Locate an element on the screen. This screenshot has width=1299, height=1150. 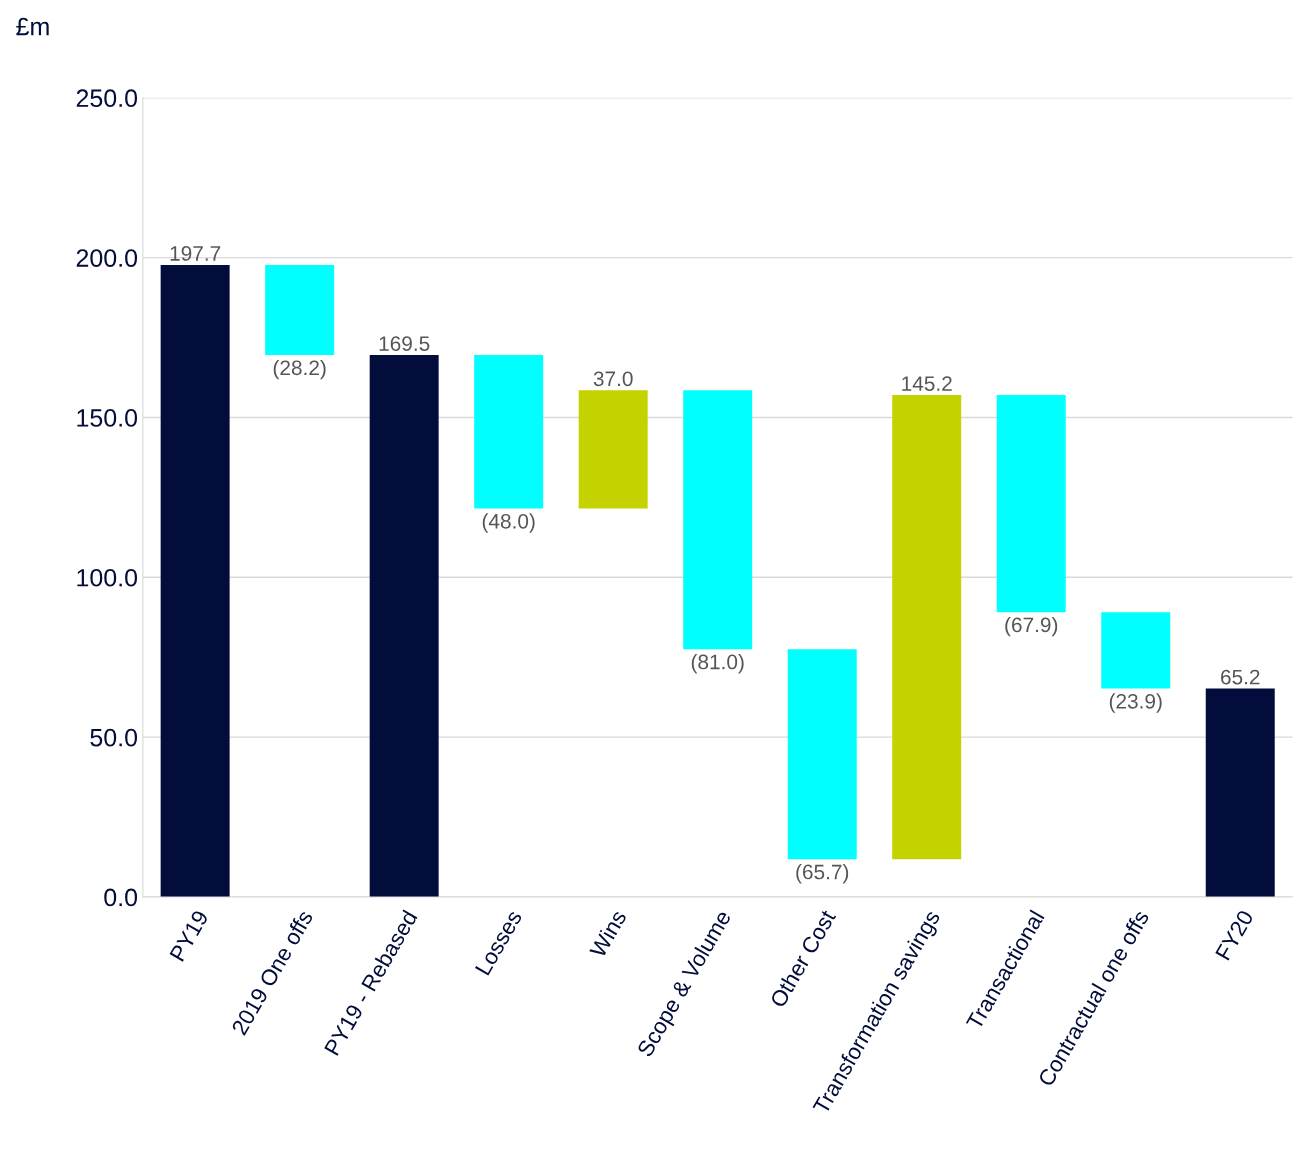
data-label: 169.5 is located at coordinates (404, 343).